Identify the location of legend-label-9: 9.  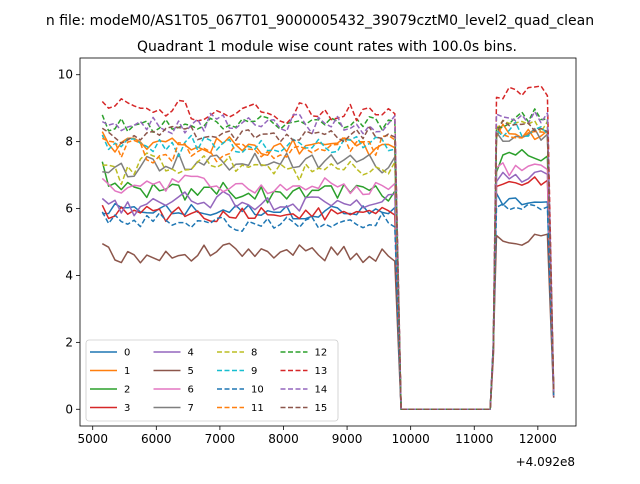
(254, 371).